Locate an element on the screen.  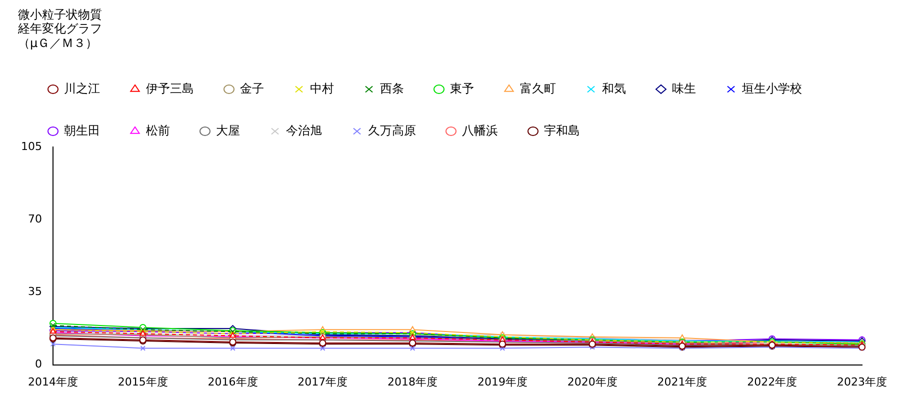
y-tick-label: 105 is located at coordinates (31, 147).